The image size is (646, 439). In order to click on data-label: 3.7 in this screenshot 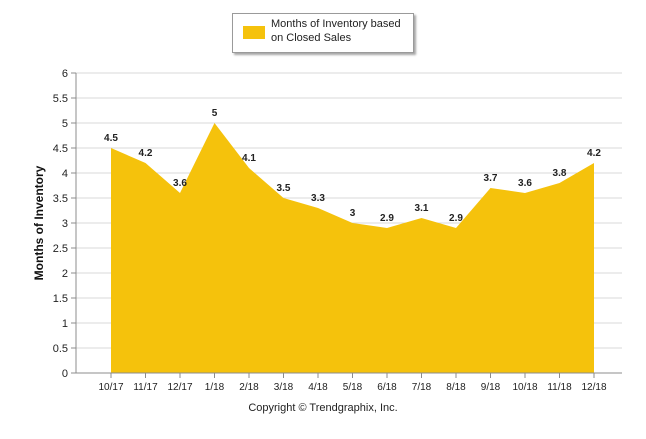, I will do `click(491, 178)`.